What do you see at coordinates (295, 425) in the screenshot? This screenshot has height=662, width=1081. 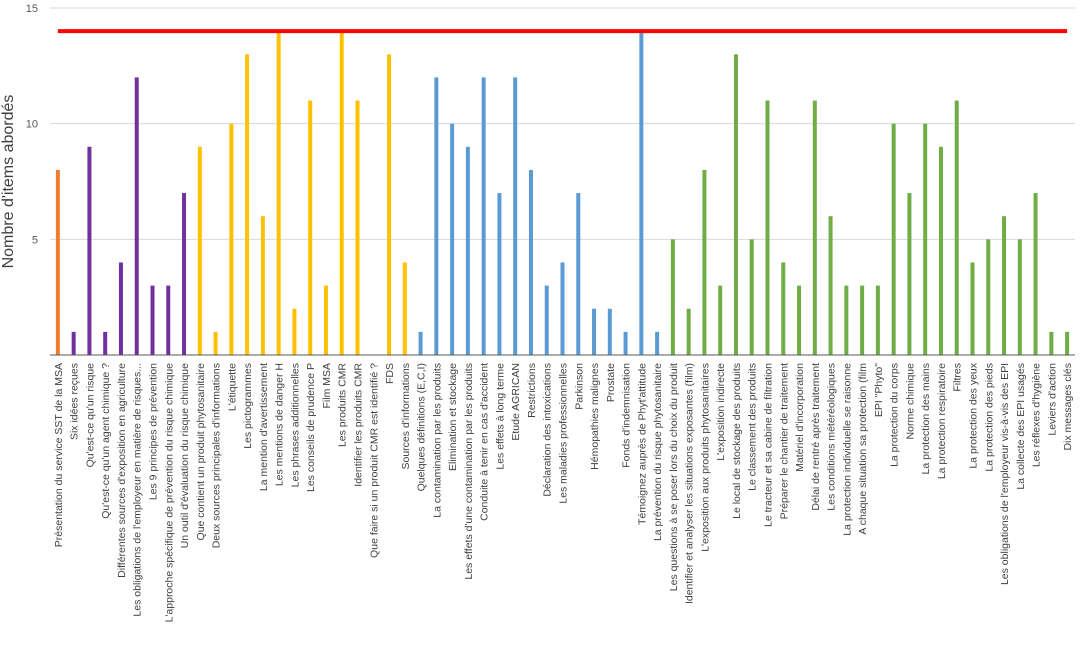 I see `x-tick-label: Les phrases additionnelles` at bounding box center [295, 425].